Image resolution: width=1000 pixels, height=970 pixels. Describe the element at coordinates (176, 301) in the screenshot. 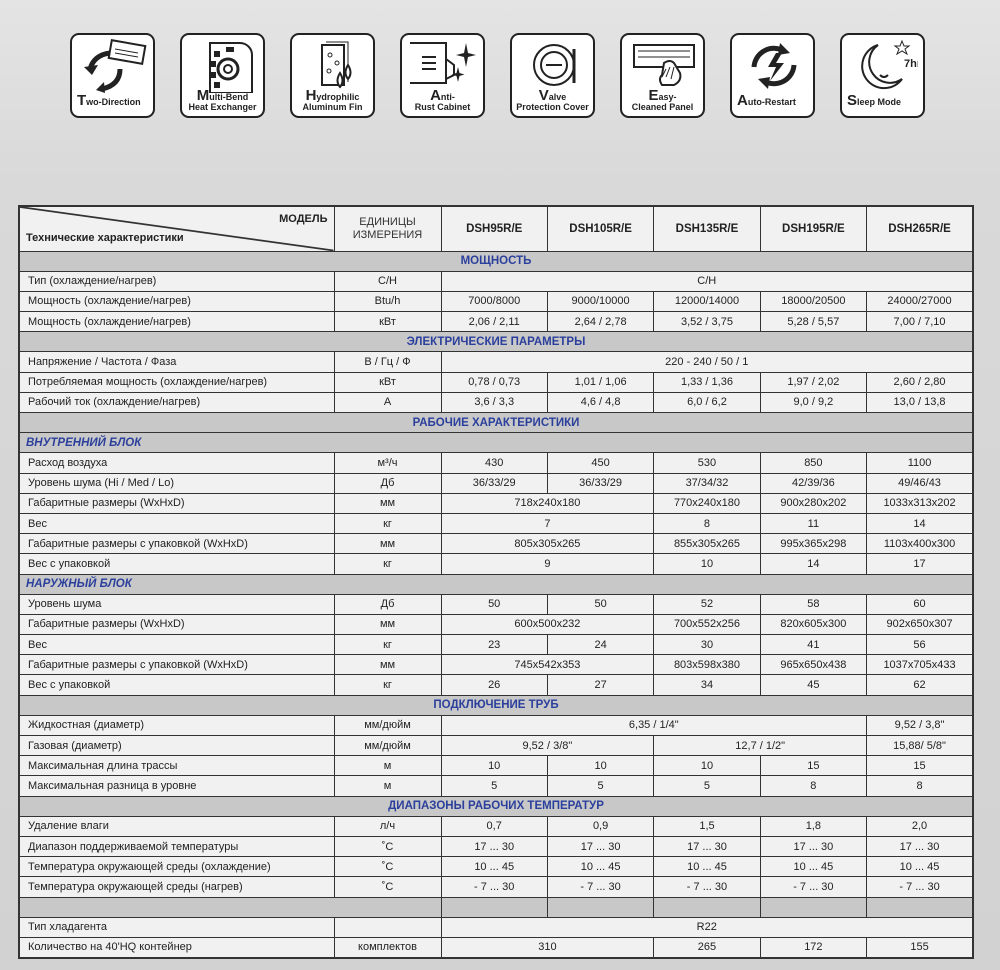

I see `spec-label: Мощность (охлаждение/нагрев)` at that location.